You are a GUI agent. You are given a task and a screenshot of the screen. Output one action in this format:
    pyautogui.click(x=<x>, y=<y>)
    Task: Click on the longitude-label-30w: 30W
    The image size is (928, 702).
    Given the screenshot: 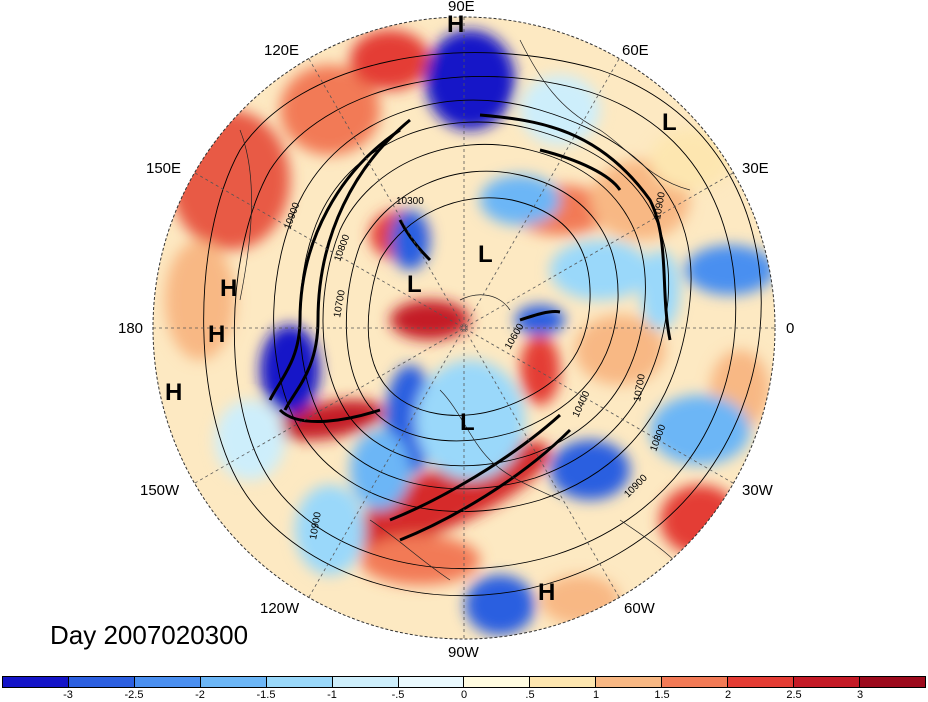 What is the action you would take?
    pyautogui.click(x=757, y=490)
    